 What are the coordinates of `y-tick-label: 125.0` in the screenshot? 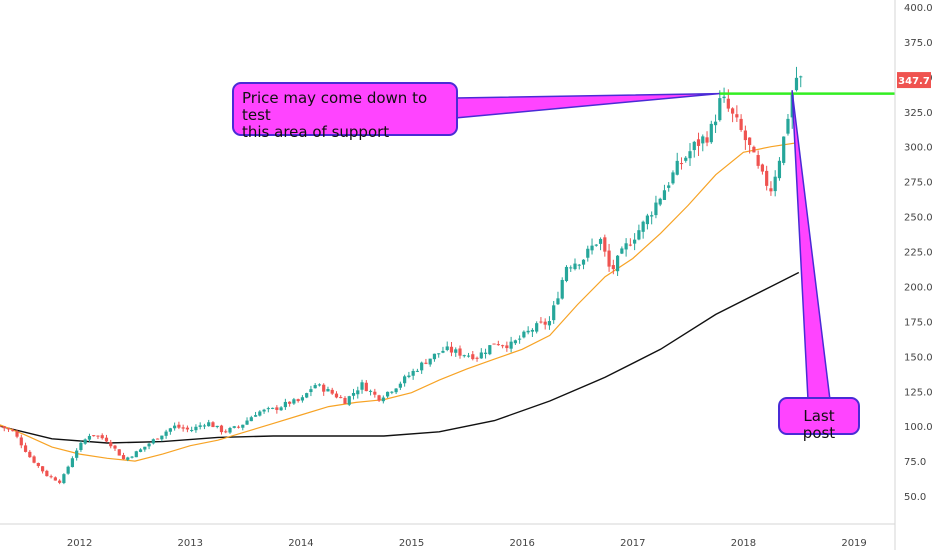 It's located at (918, 392).